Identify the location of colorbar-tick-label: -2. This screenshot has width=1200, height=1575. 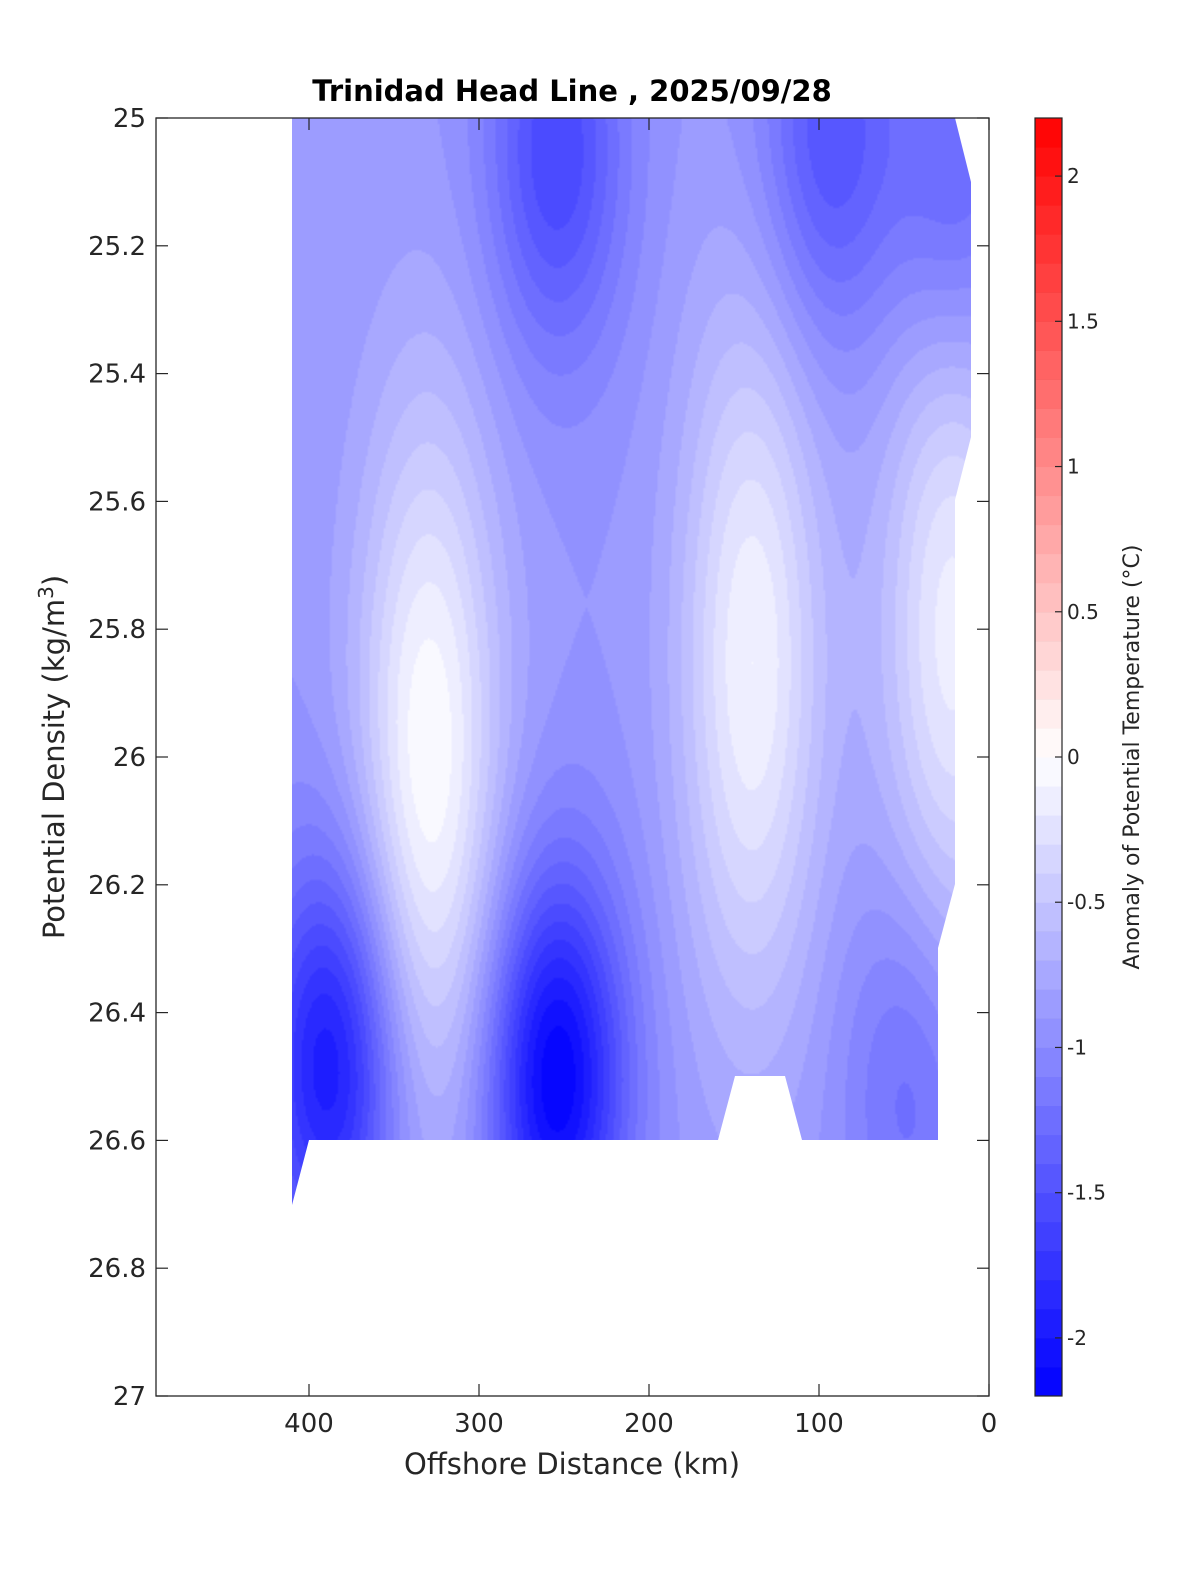
(1077, 1338).